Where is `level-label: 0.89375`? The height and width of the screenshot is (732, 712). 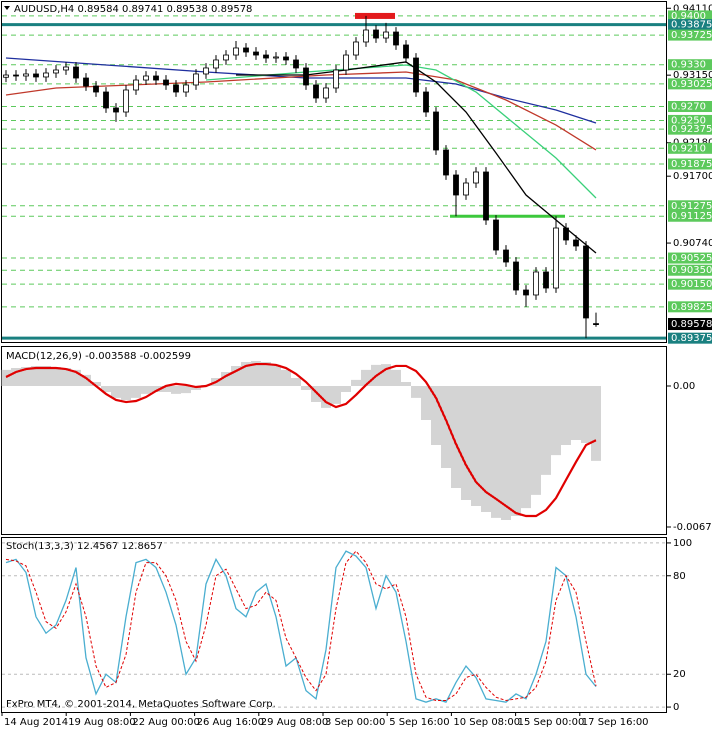
level-label: 0.89375 is located at coordinates (691, 338).